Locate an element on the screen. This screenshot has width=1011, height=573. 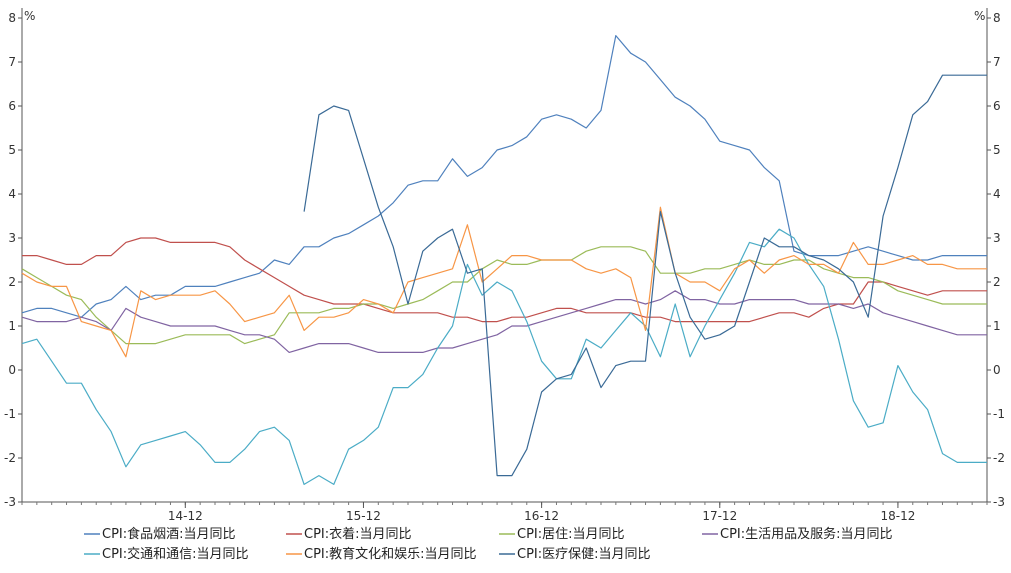
y-tick-label-right: 3 is located at coordinates (997, 238).